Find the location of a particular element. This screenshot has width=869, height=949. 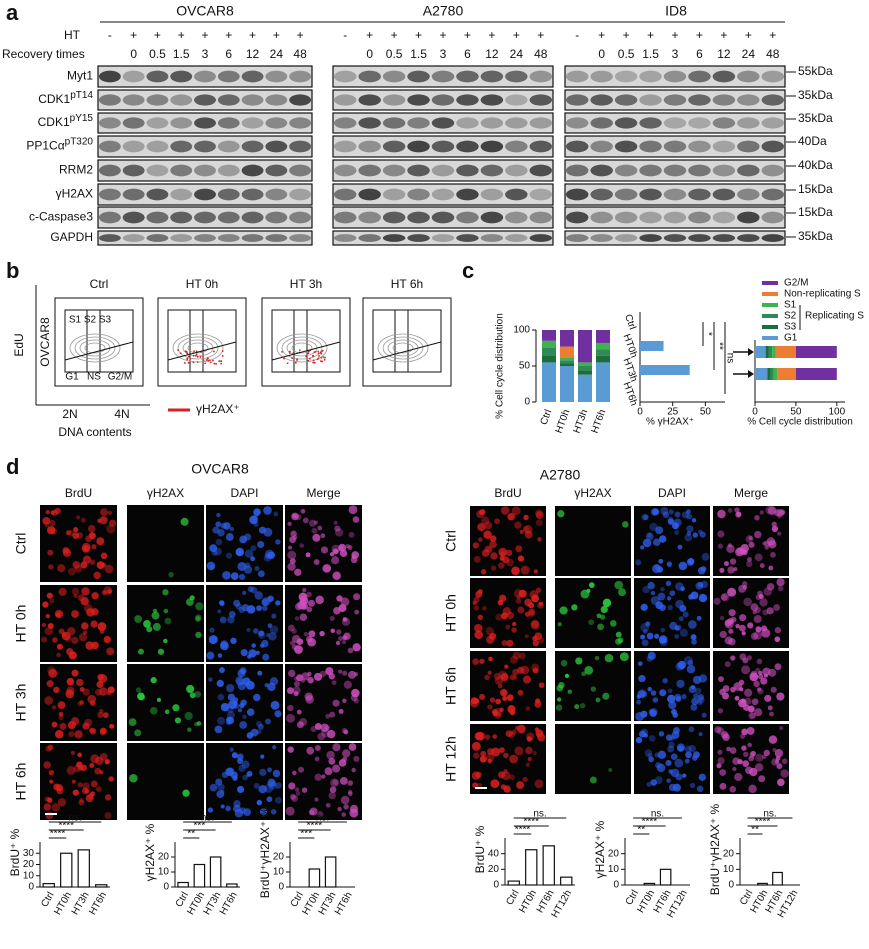

x-tick-label: HT3h is located at coordinates (581, 421).